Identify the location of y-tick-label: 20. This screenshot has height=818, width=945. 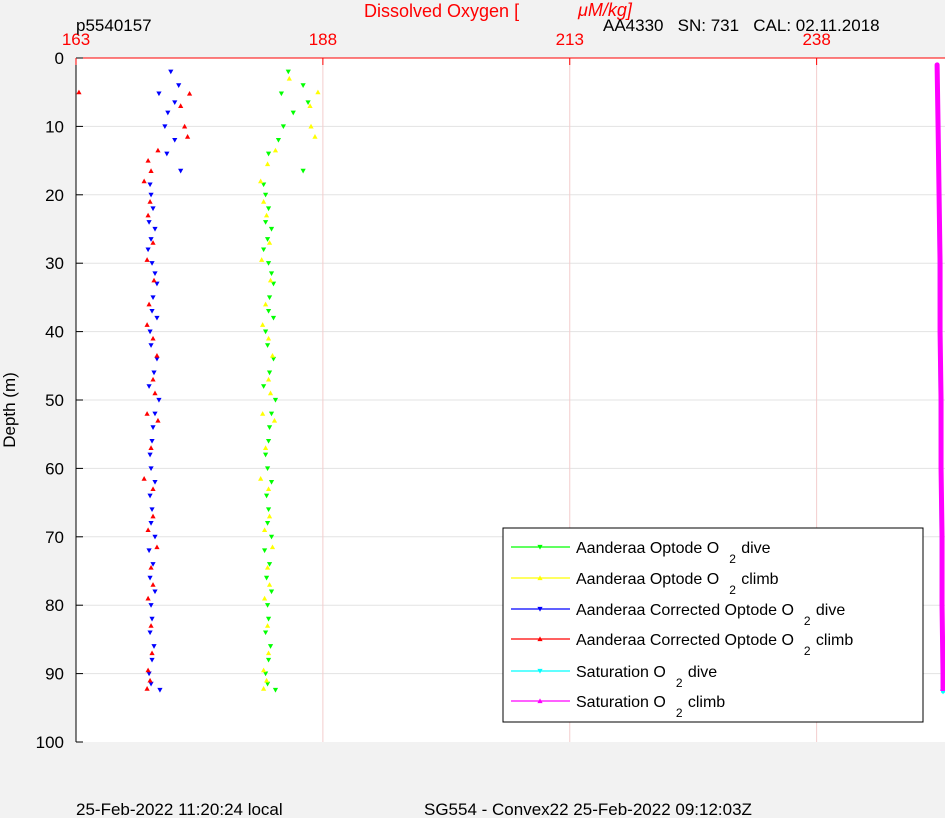
(54, 195).